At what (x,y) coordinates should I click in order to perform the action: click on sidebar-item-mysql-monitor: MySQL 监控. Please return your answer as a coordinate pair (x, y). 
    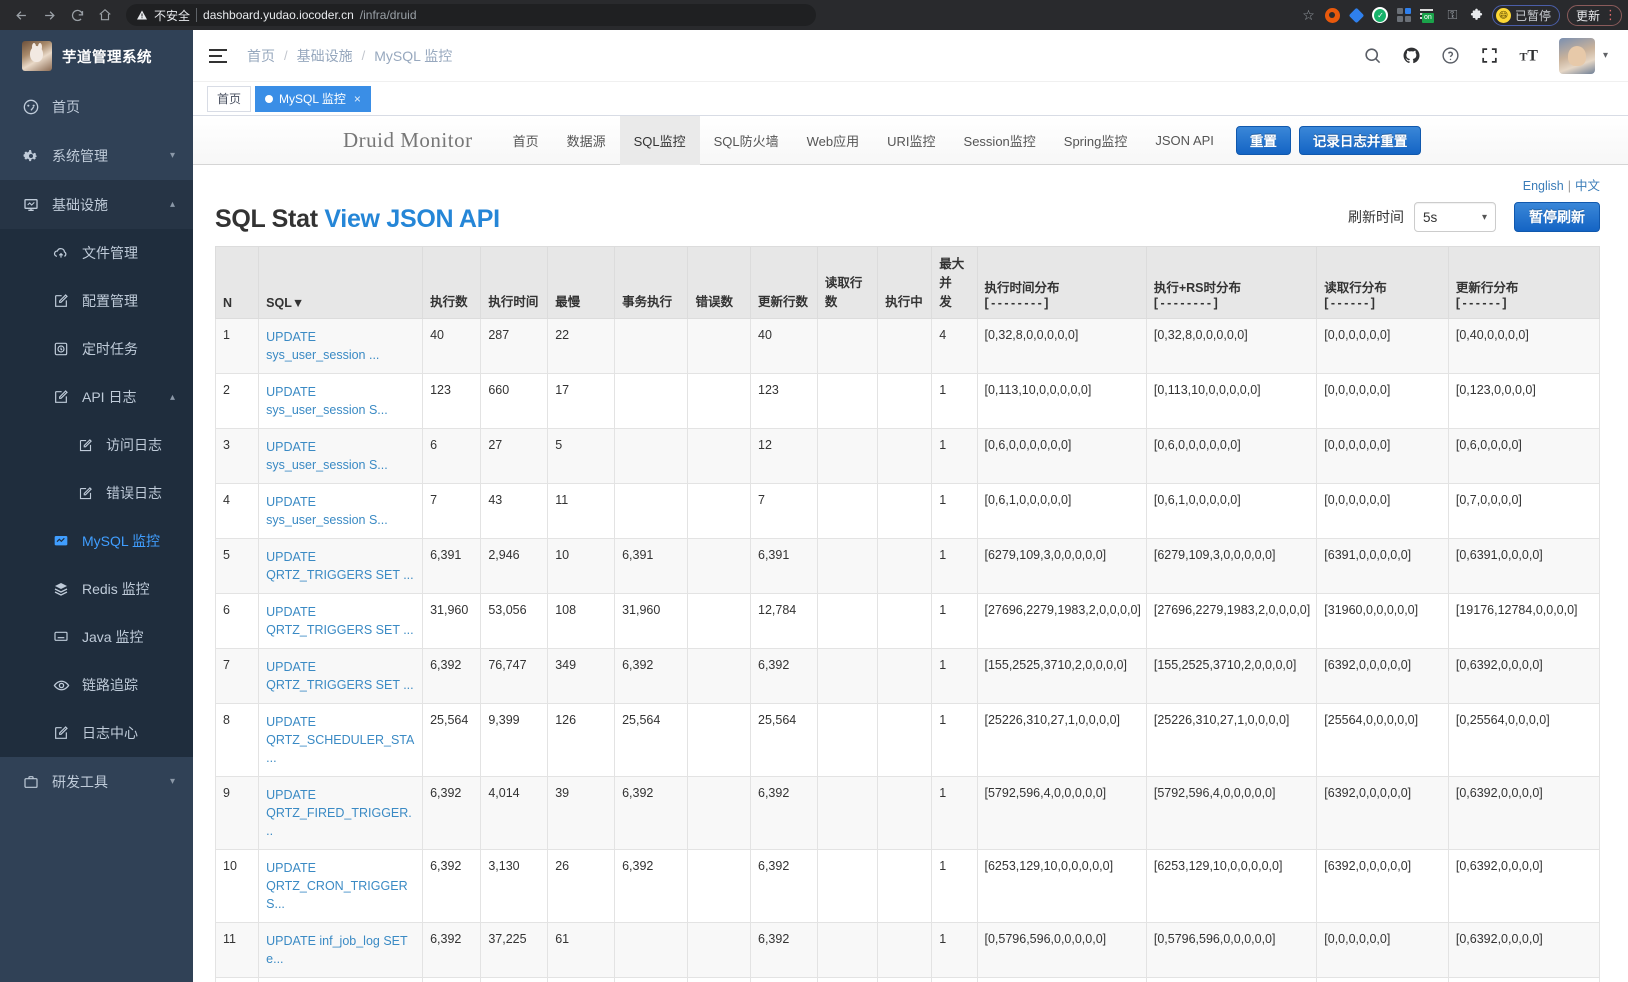
    Looking at the image, I should click on (96, 541).